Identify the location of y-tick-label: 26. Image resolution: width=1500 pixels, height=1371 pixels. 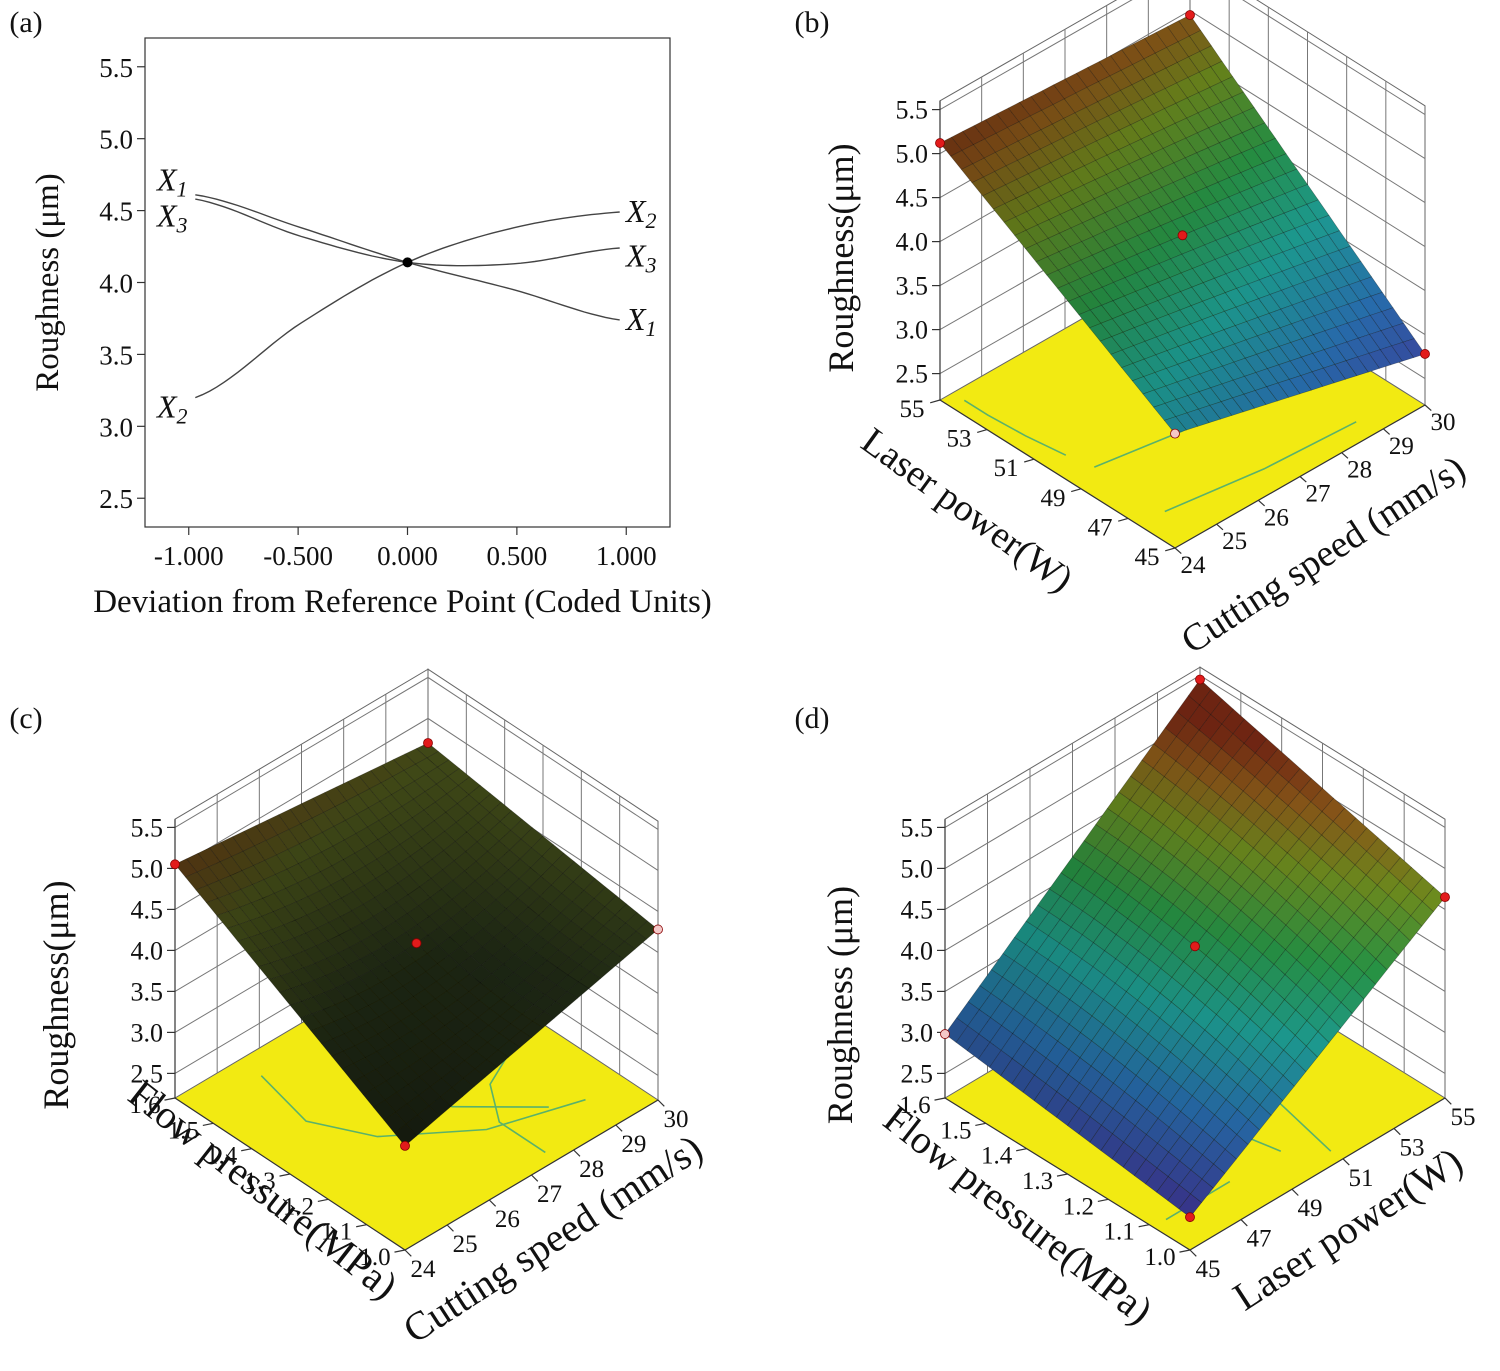
(507, 1219).